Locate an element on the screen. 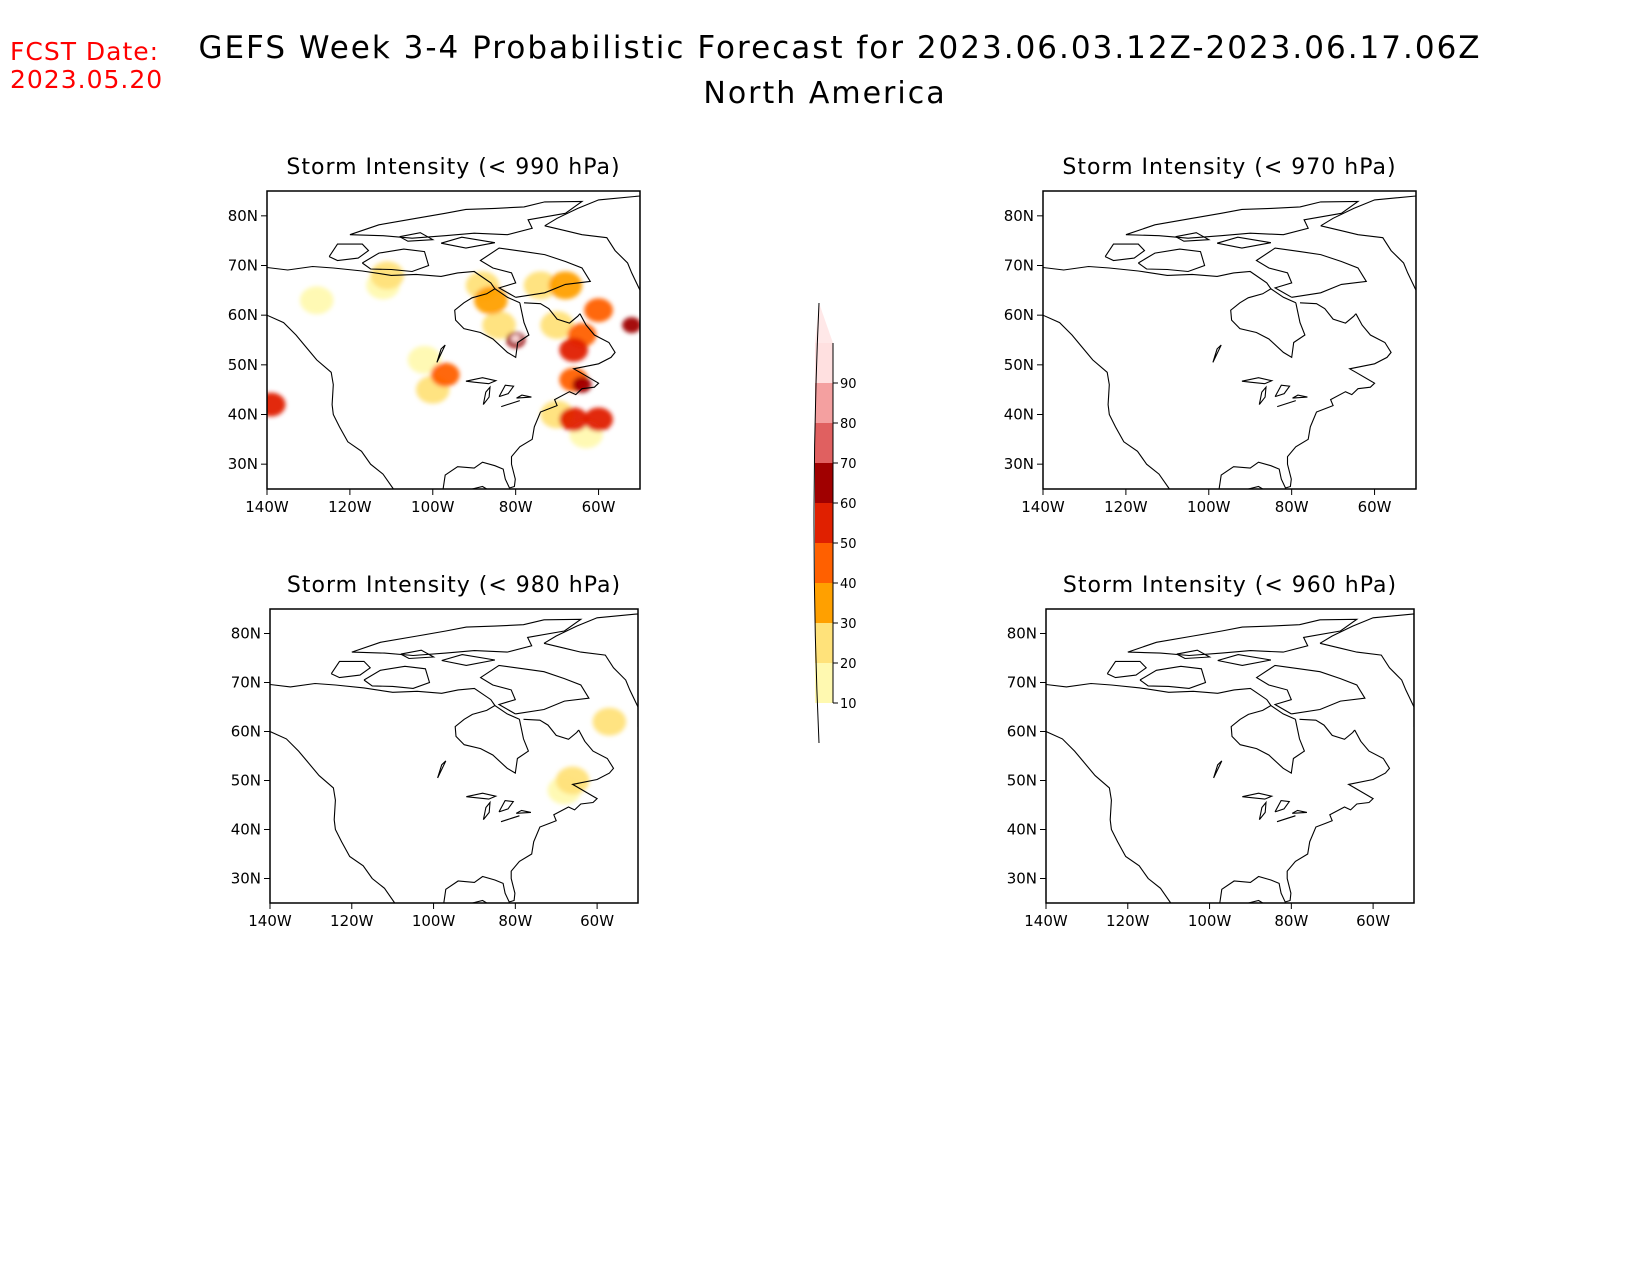 The height and width of the screenshot is (1275, 1650). colorbar-label: 60 is located at coordinates (848, 504).